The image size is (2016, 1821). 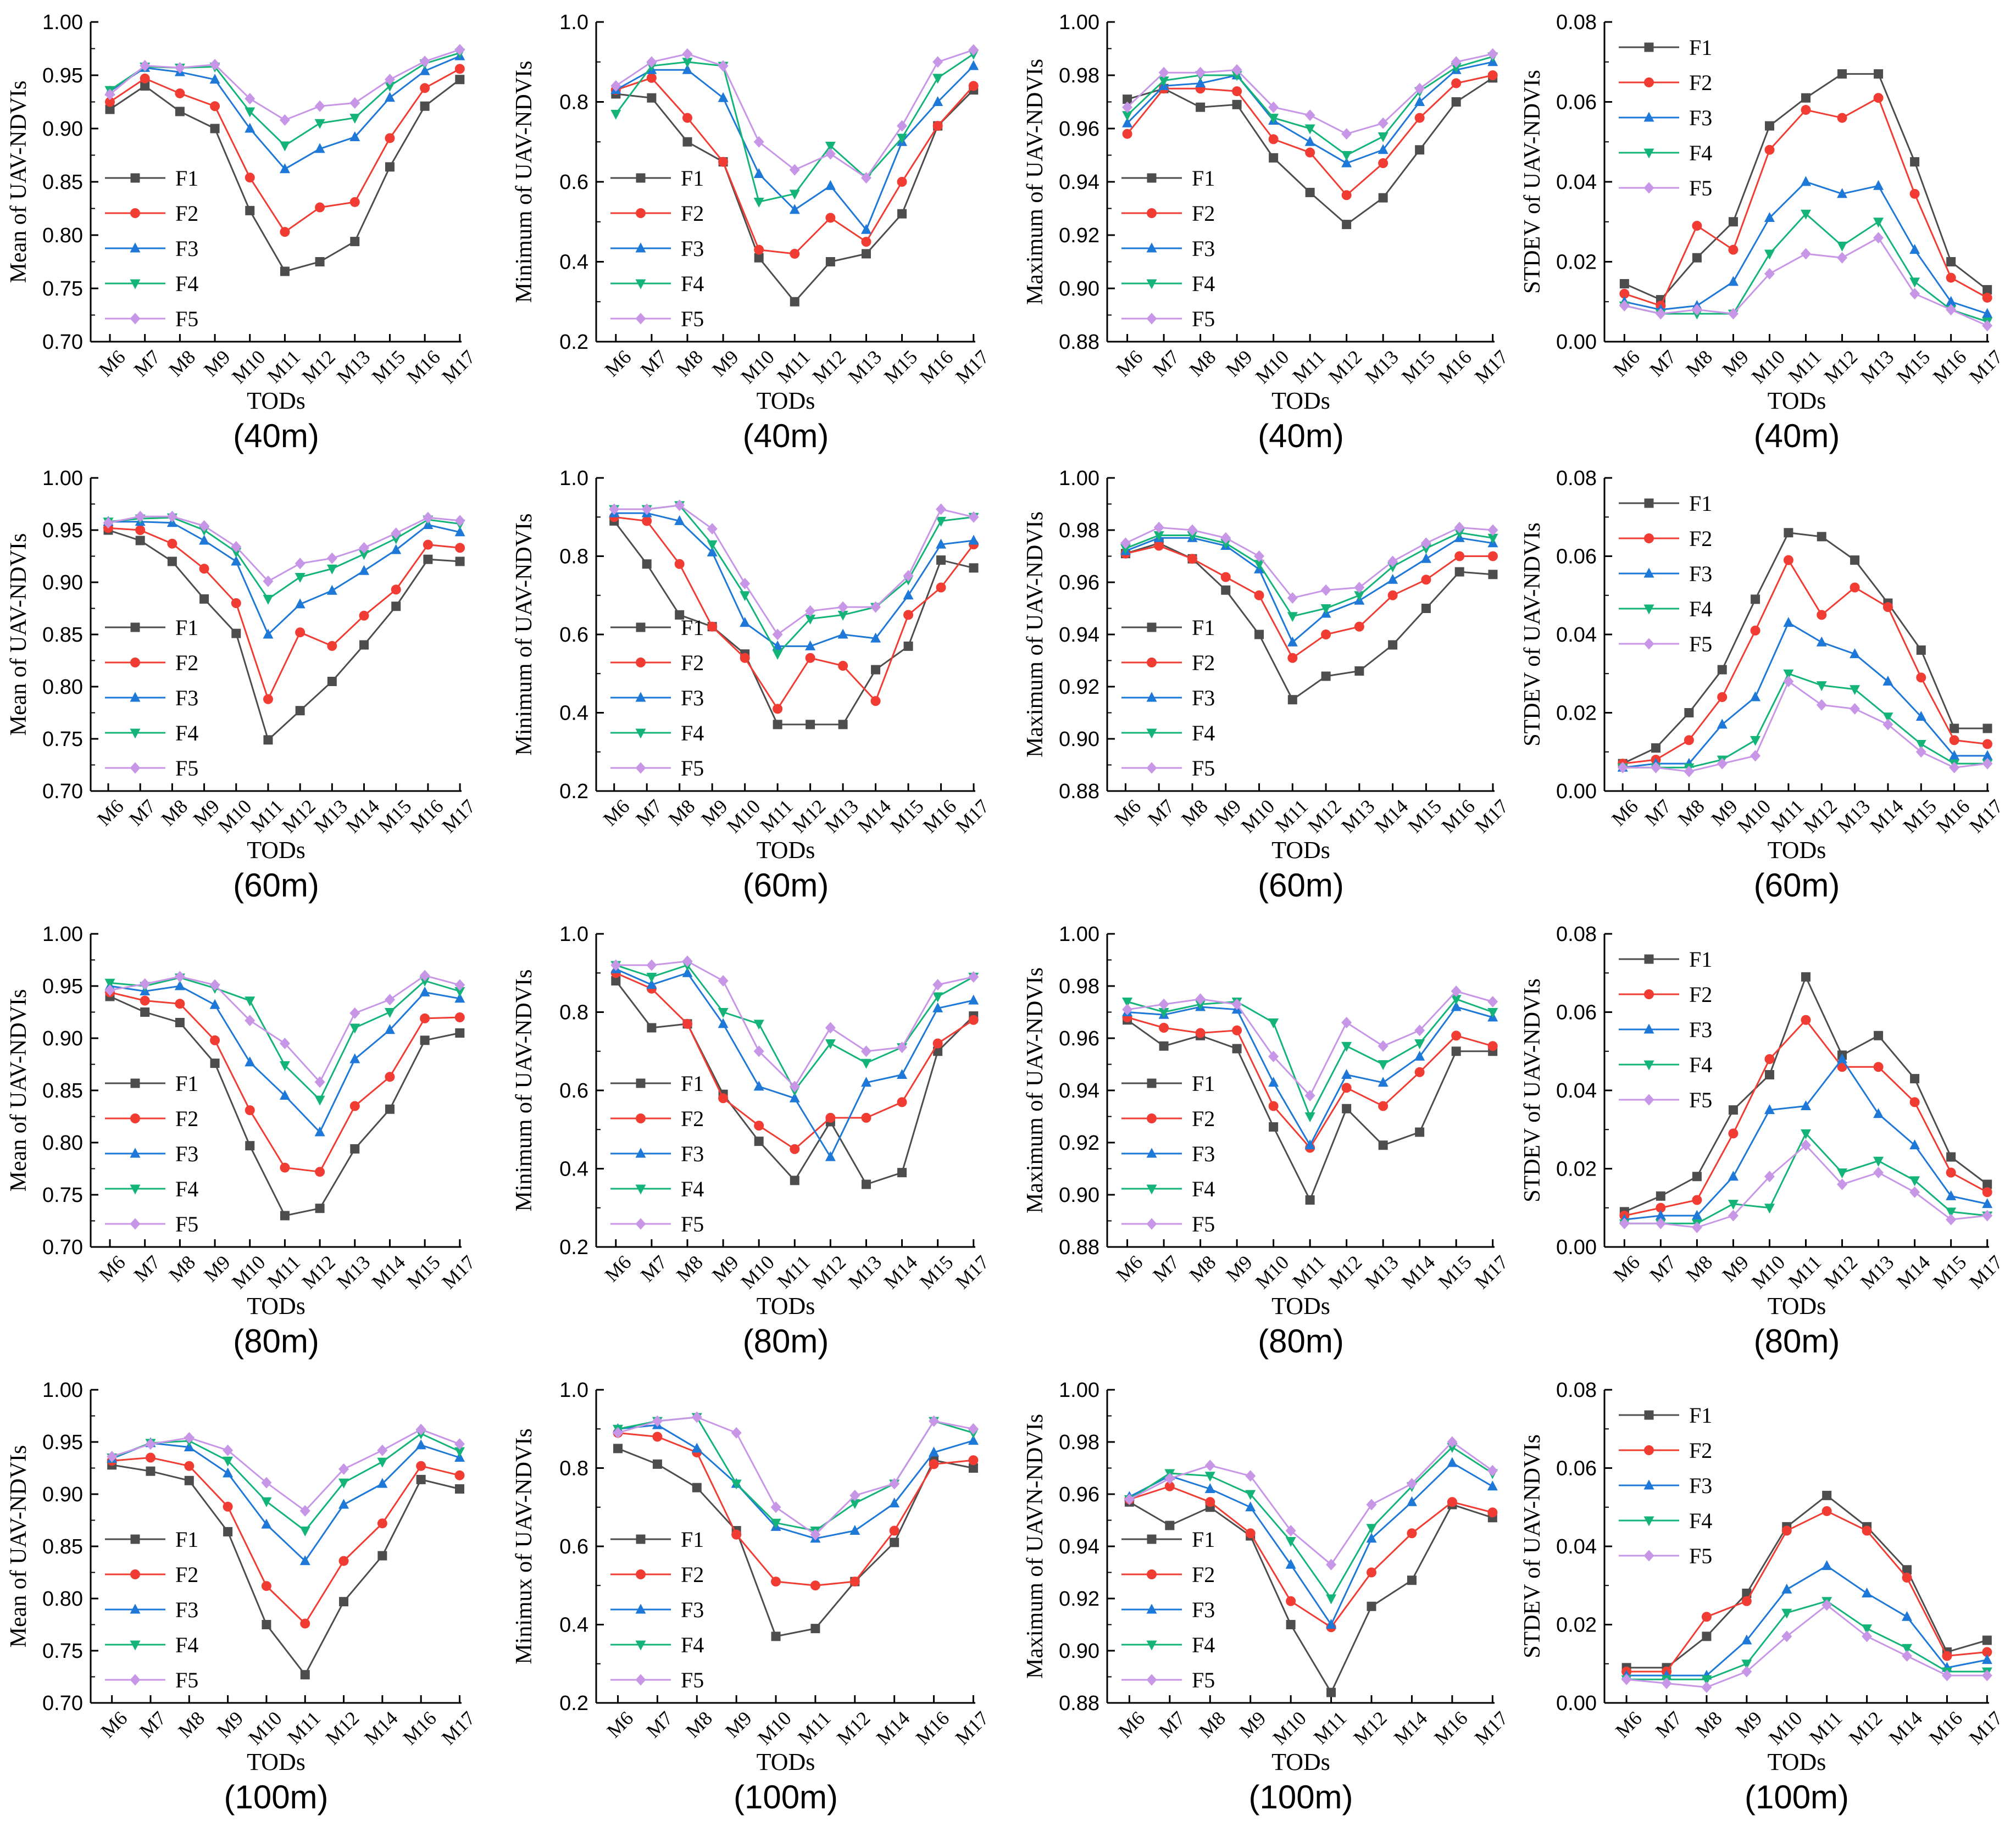 I want to click on series-F2, so click(x=1805, y=202).